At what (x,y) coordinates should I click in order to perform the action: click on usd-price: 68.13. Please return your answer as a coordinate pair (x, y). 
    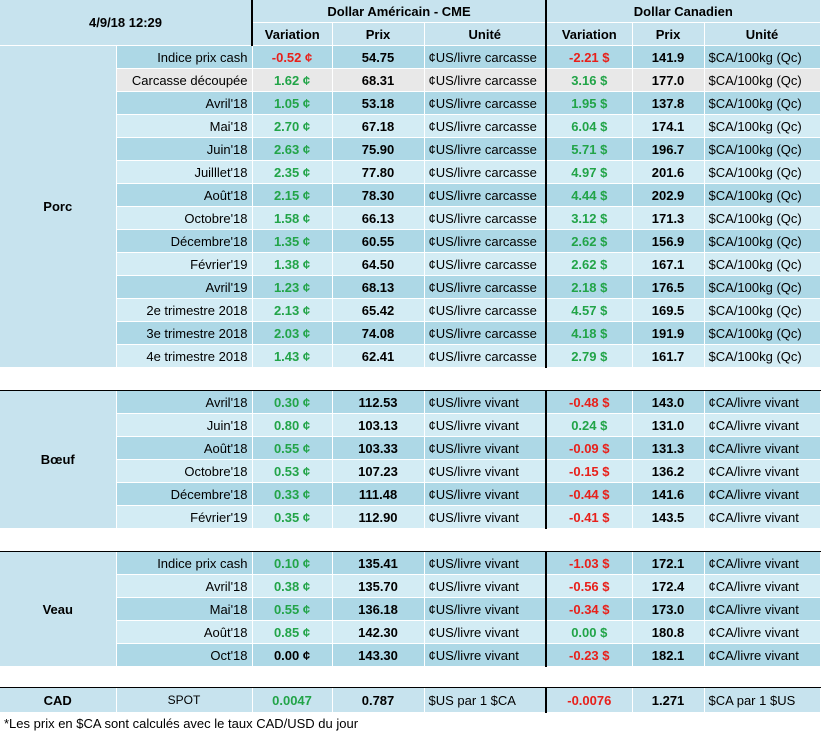
    Looking at the image, I should click on (378, 287).